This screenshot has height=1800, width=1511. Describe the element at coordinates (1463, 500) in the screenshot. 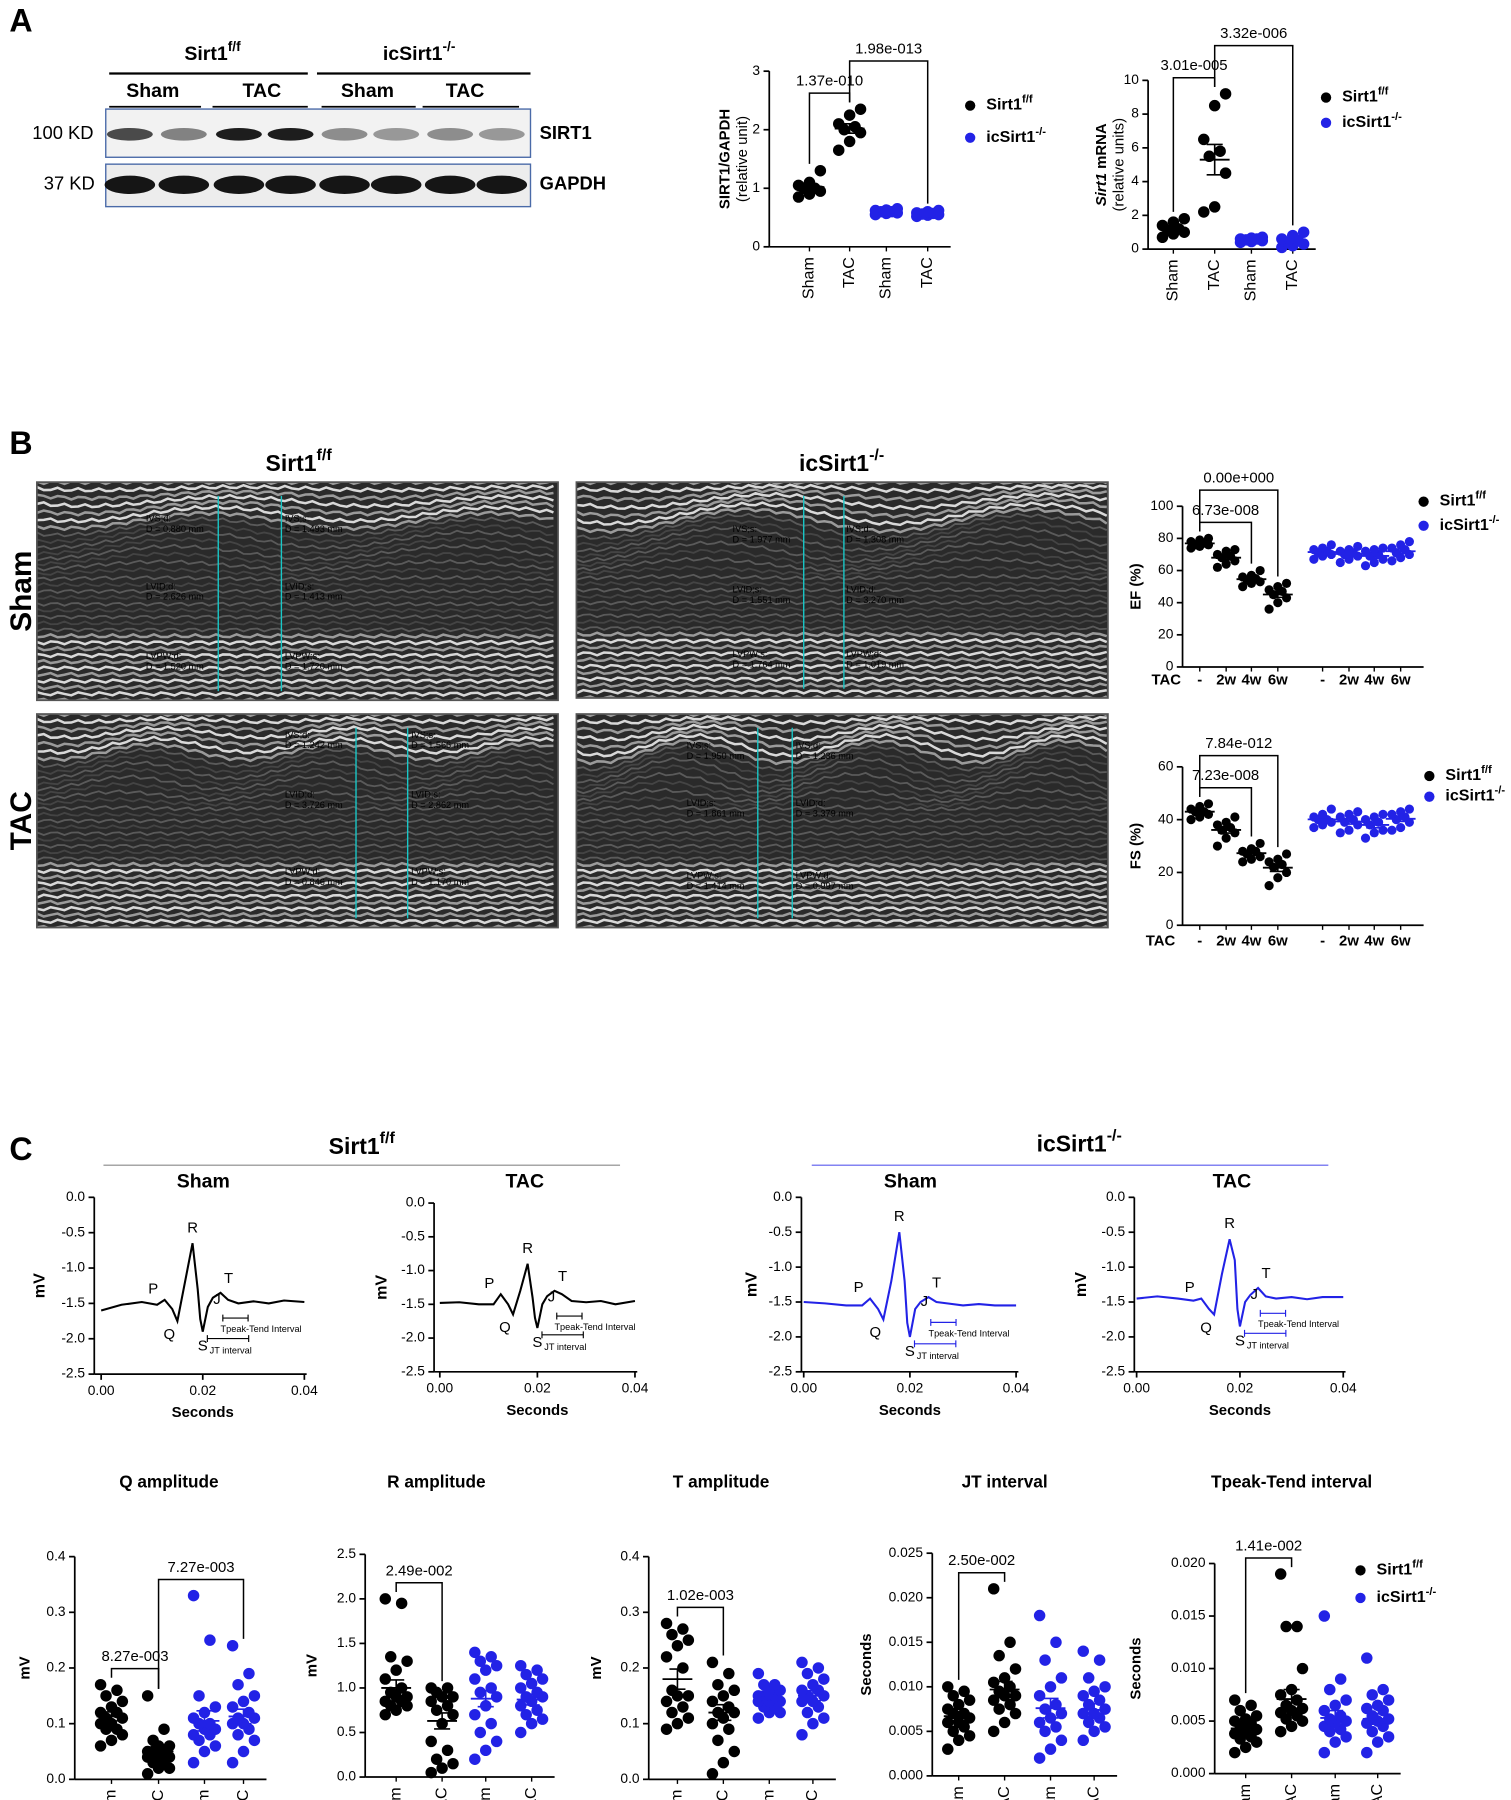

I see `legend-label: Sirt1f/f` at that location.